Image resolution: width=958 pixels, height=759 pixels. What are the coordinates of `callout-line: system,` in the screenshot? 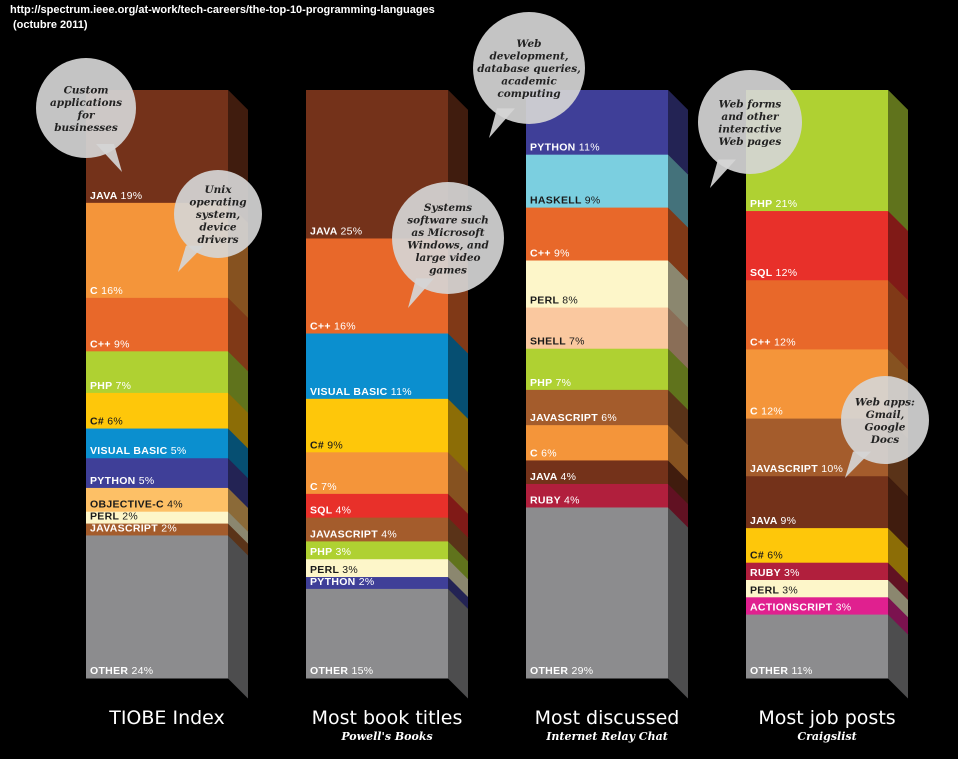 It's located at (218, 215).